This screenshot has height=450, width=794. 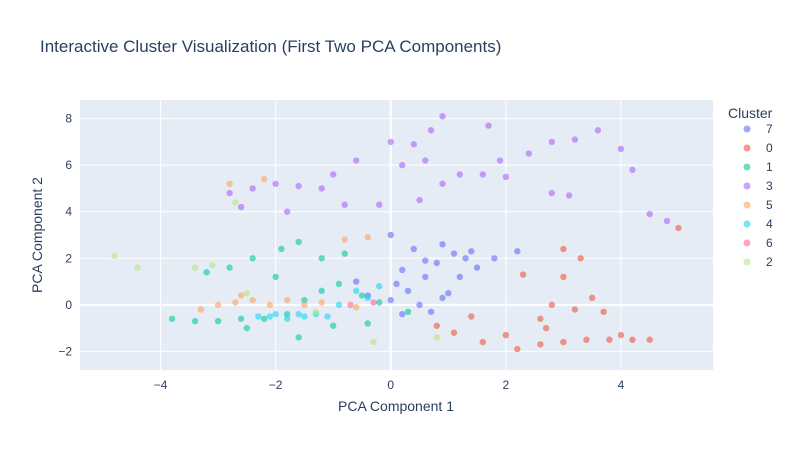 I want to click on legend-item-3: 3, so click(x=758, y=186).